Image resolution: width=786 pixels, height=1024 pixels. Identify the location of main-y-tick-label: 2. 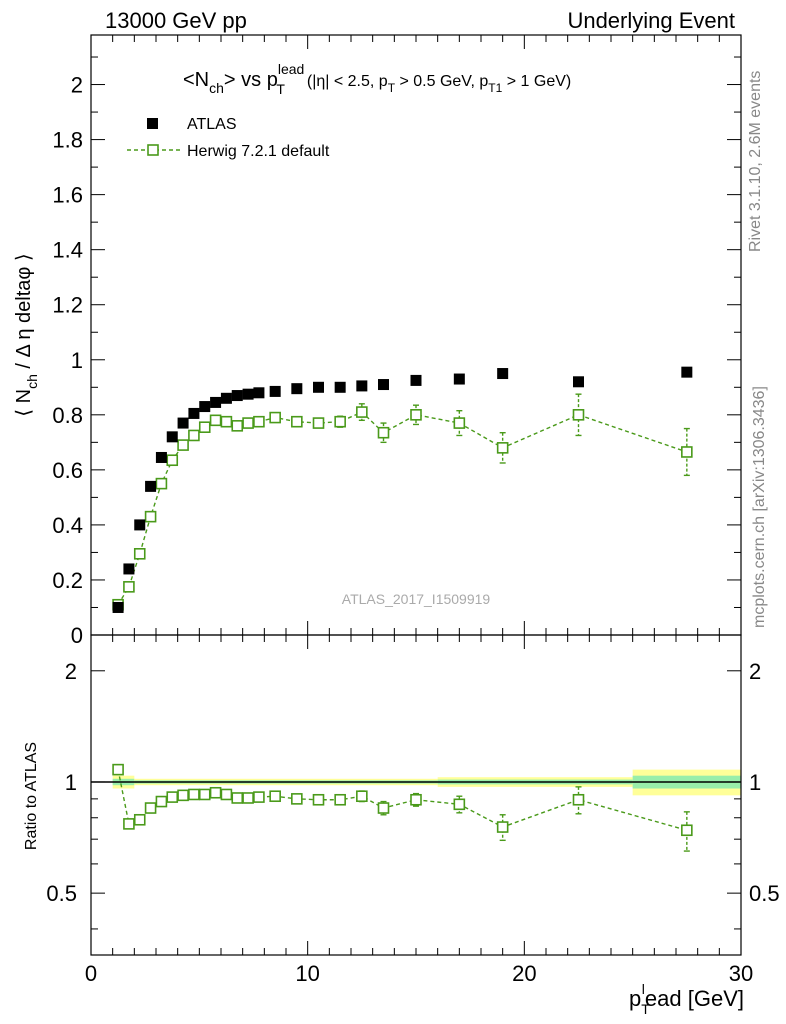
(77, 85).